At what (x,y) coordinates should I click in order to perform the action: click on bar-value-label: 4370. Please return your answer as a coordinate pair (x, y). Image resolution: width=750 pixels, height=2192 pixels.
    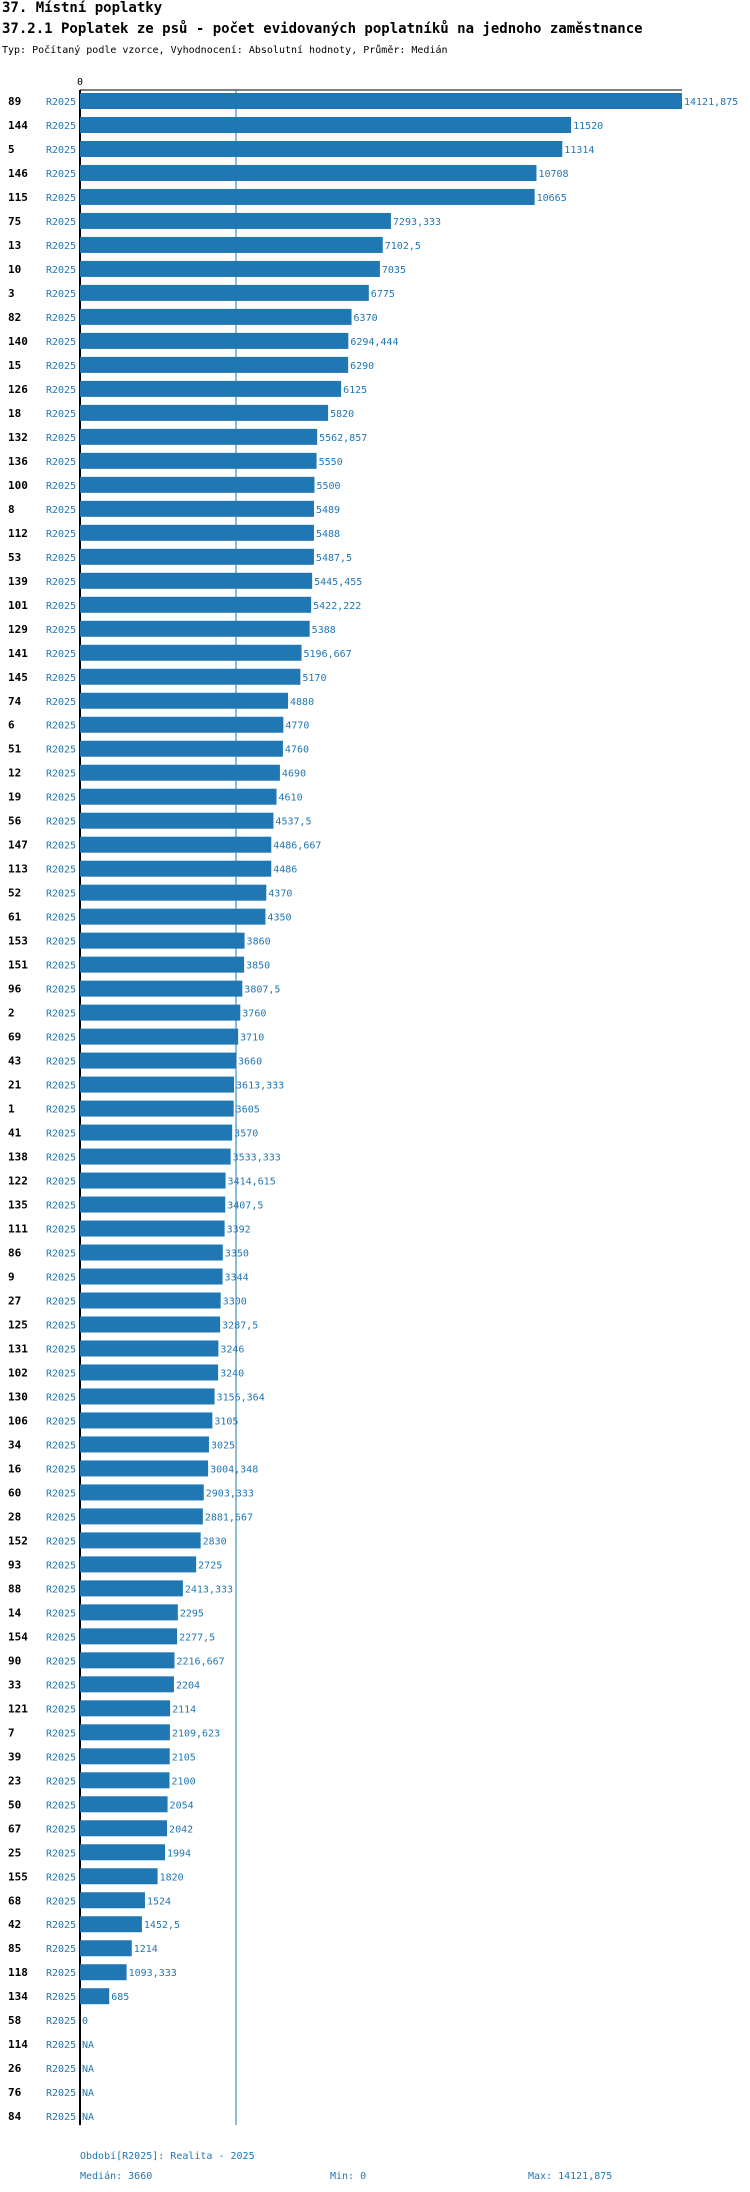
    Looking at the image, I should click on (280, 894).